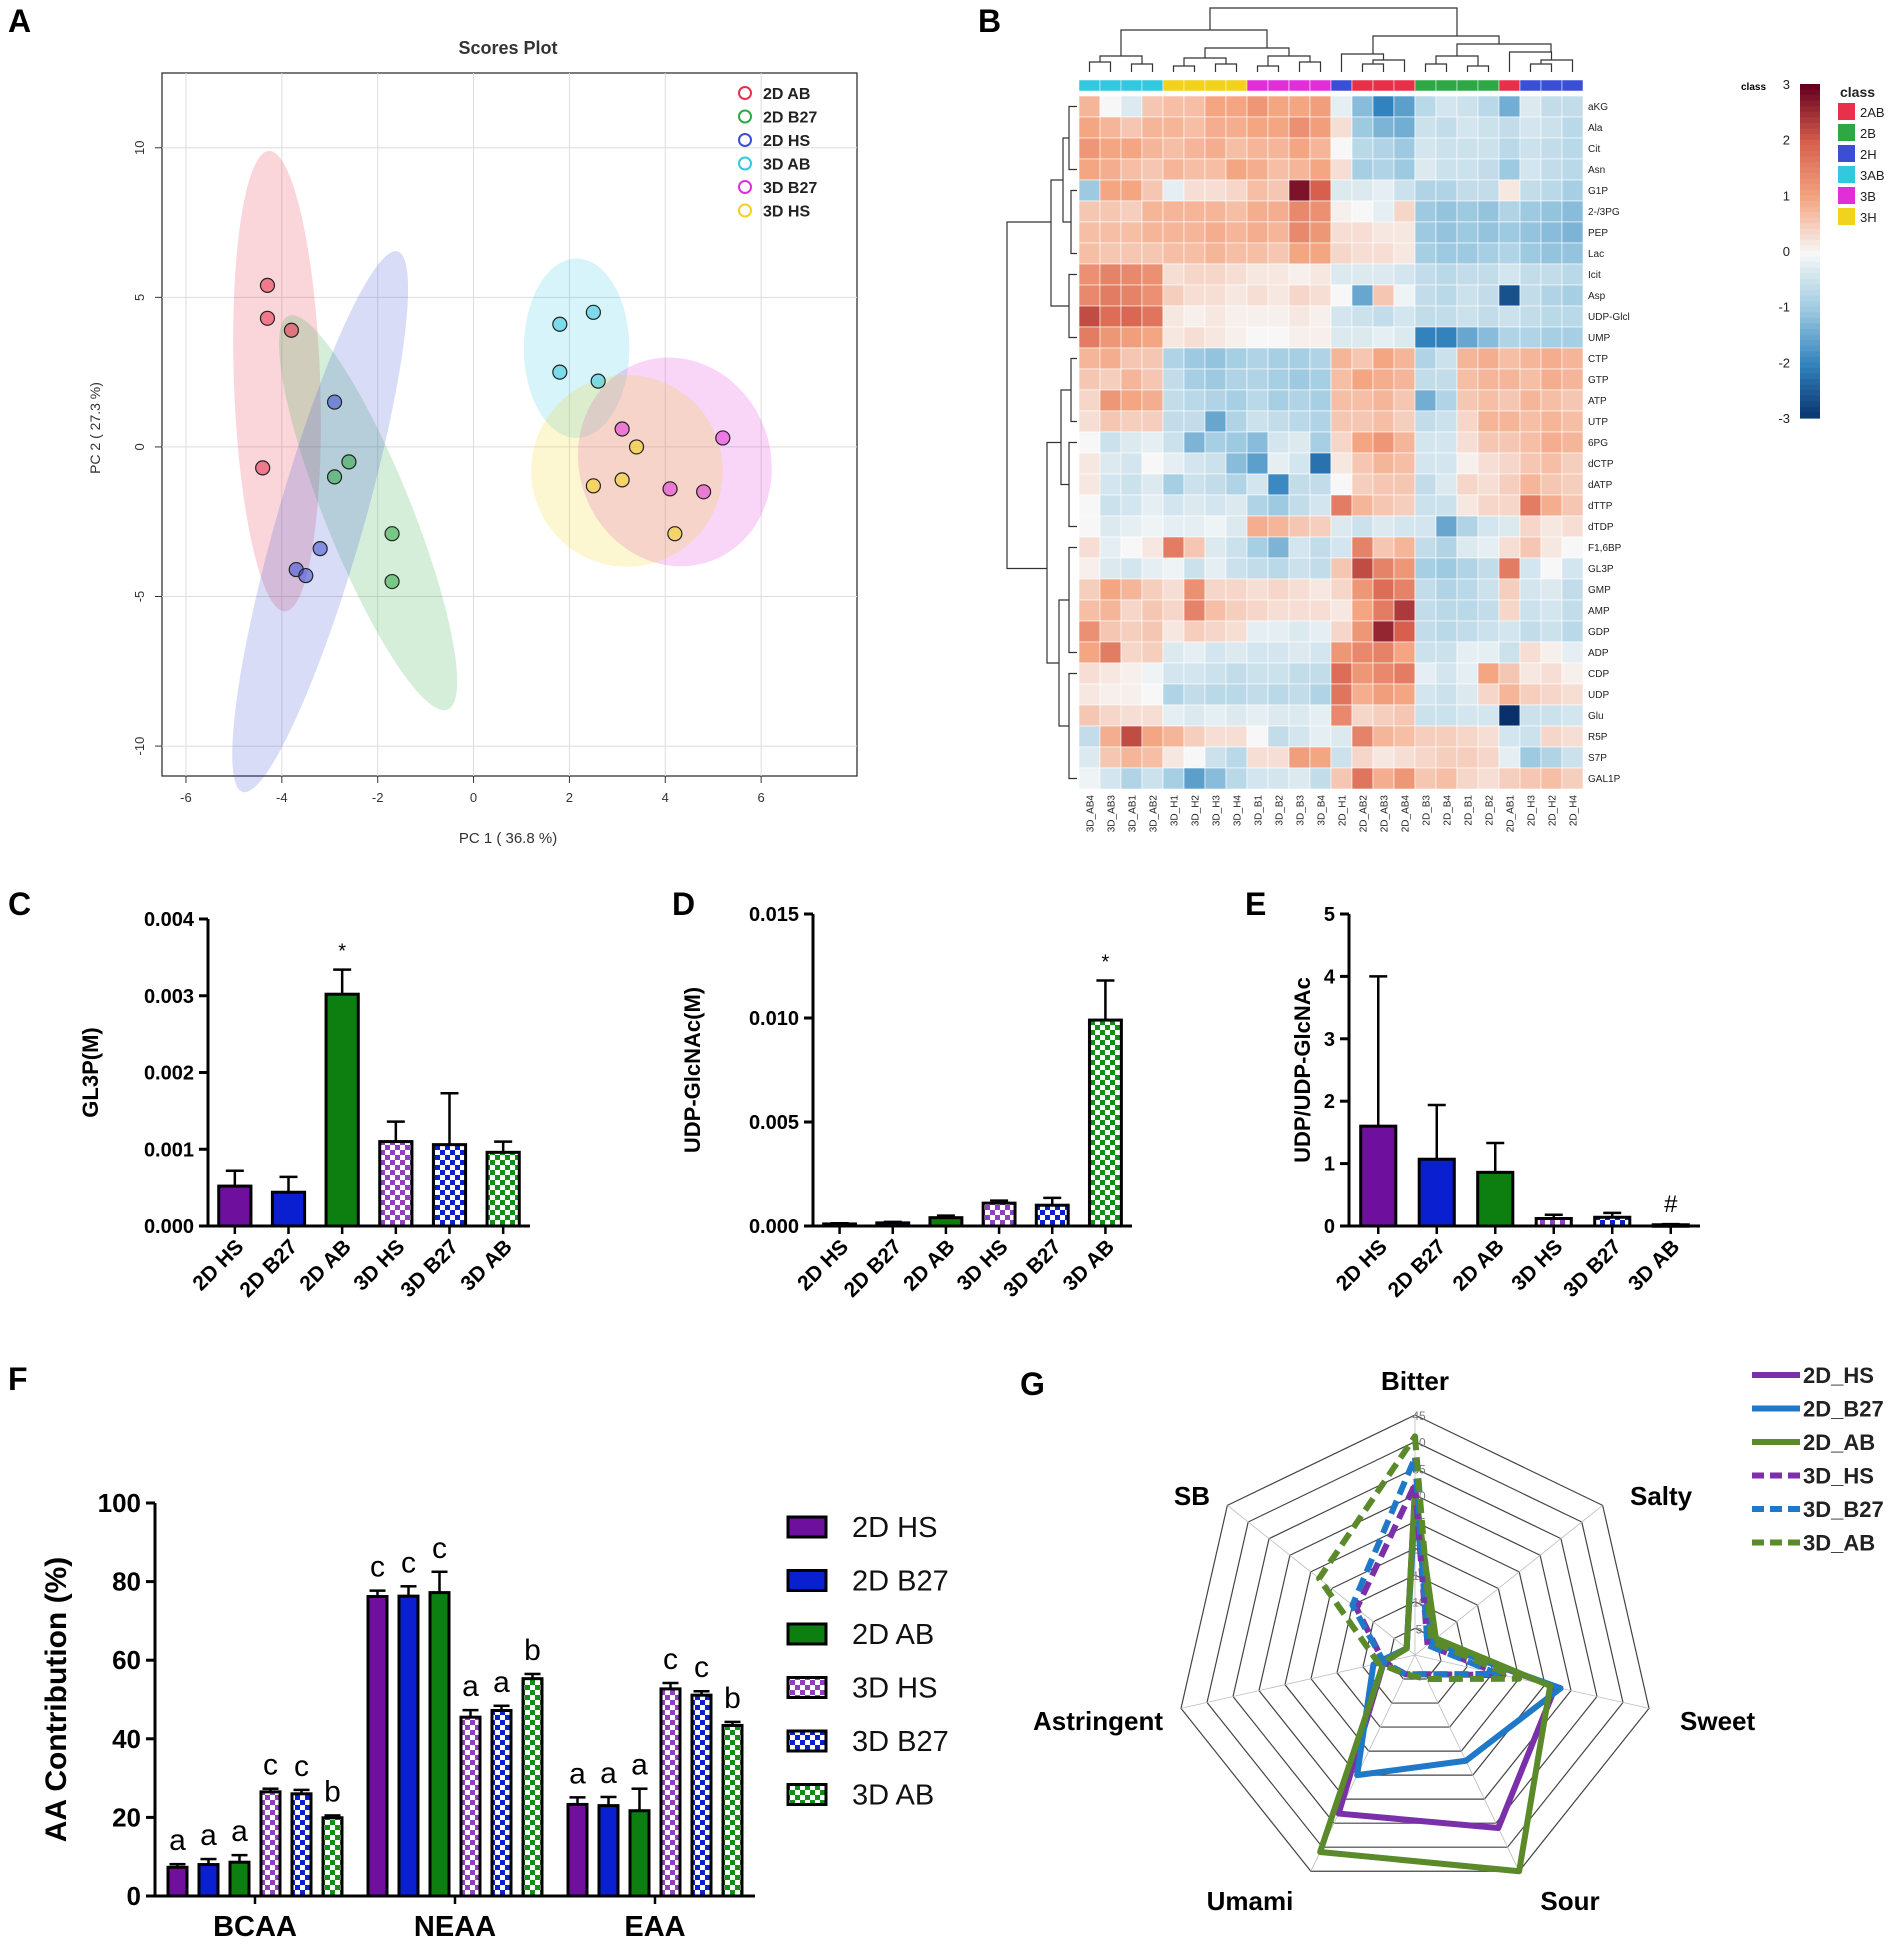 This screenshot has height=1947, width=1902. What do you see at coordinates (268, 1268) in the screenshot?
I see `x-tick-label: 2D B27` at bounding box center [268, 1268].